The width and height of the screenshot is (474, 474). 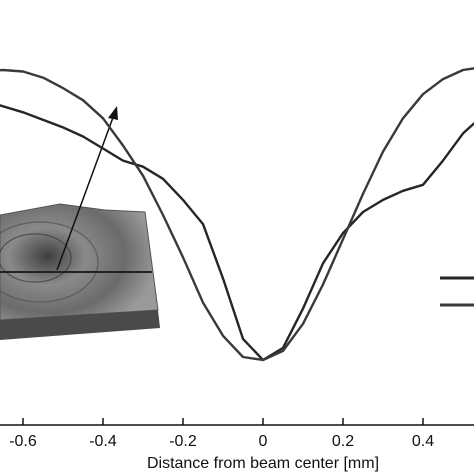 I want to click on inset-side-face, so click(x=80, y=325).